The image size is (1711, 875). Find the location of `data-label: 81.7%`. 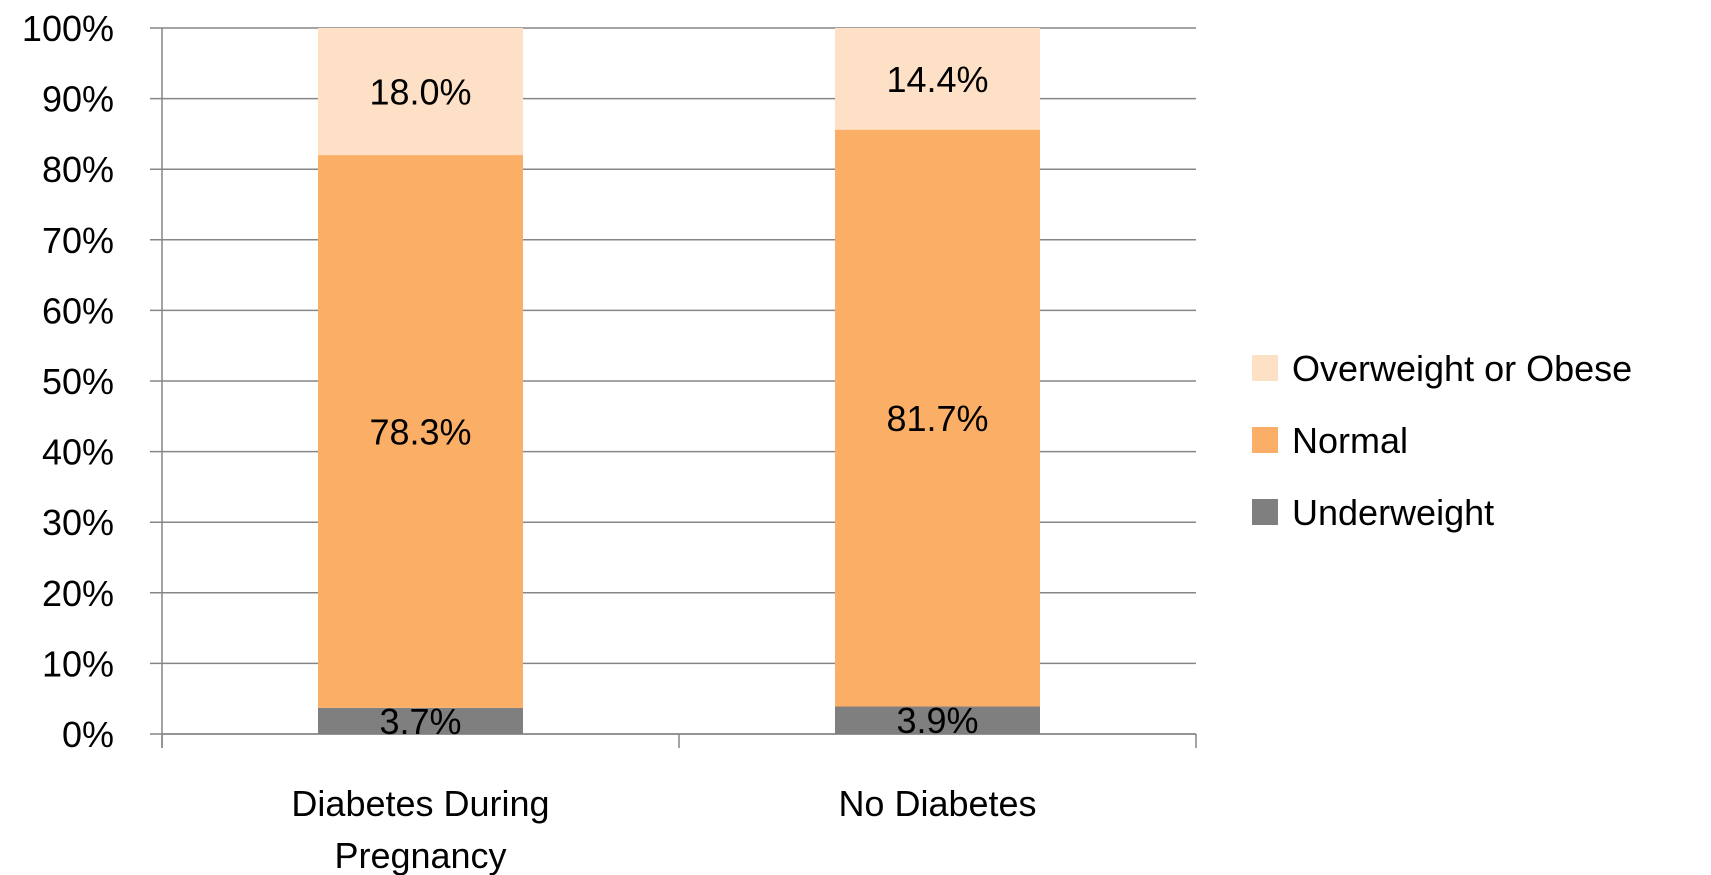

data-label: 81.7% is located at coordinates (937, 418).